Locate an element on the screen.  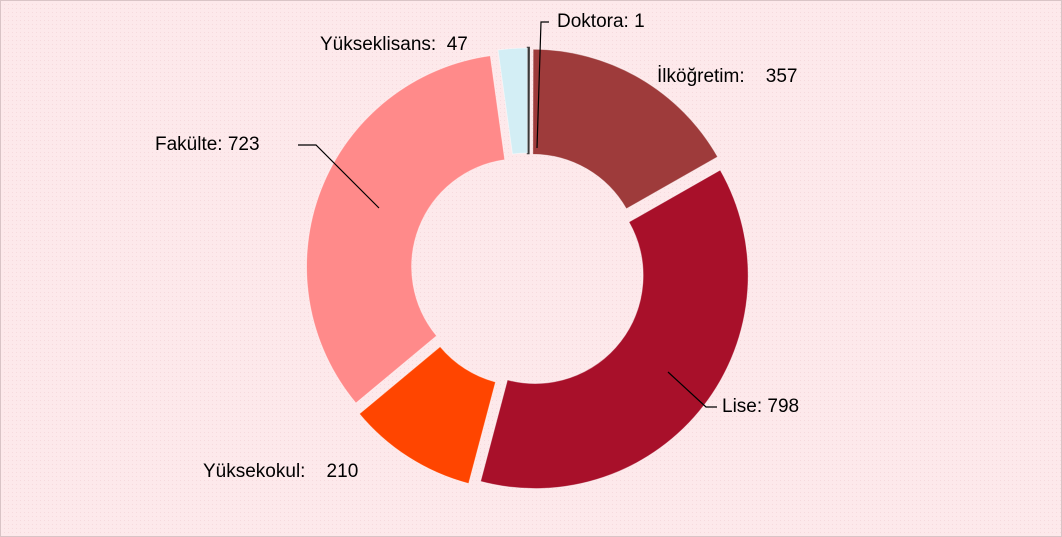
data-label: İlköğretim: 357 is located at coordinates (727, 76).